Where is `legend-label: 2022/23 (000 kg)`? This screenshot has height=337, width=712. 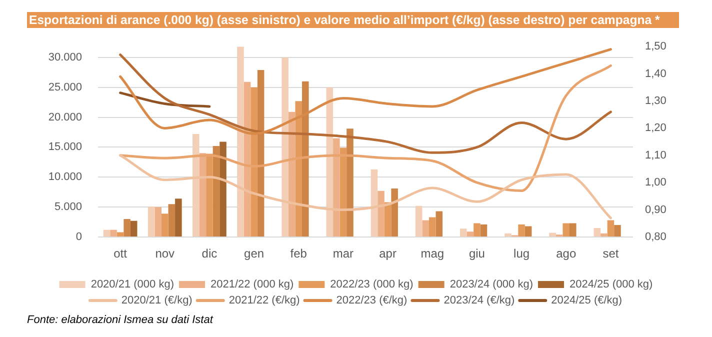
legend-label: 2022/23 (000 kg) is located at coordinates (372, 284).